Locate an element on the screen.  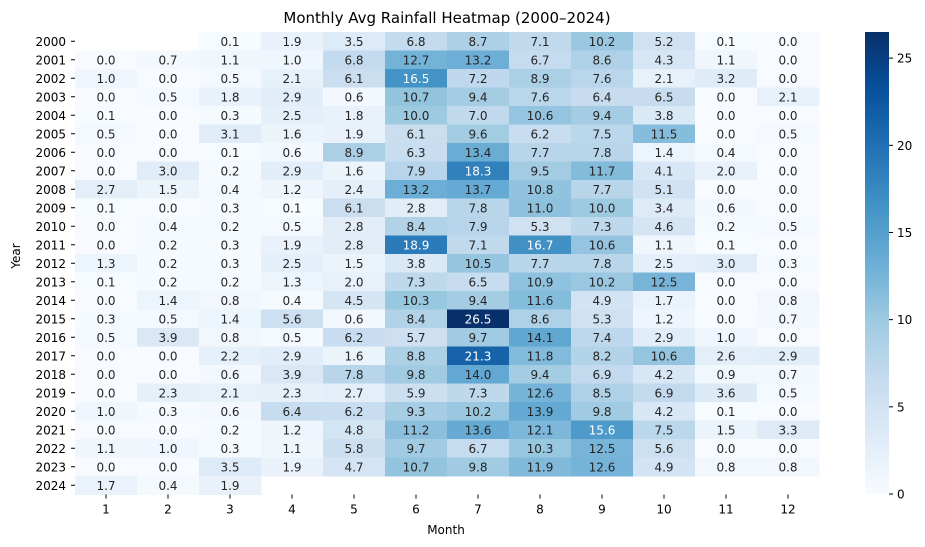
x-tick-label: 10 is located at coordinates (663, 510).